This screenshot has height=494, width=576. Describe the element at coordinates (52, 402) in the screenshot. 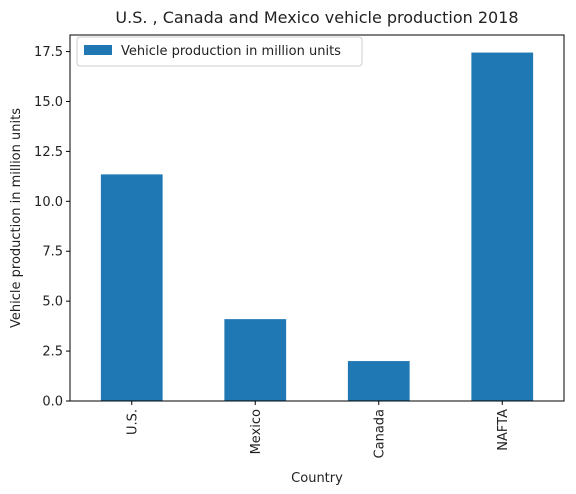

I see `y-tick-label: 0.0` at that location.